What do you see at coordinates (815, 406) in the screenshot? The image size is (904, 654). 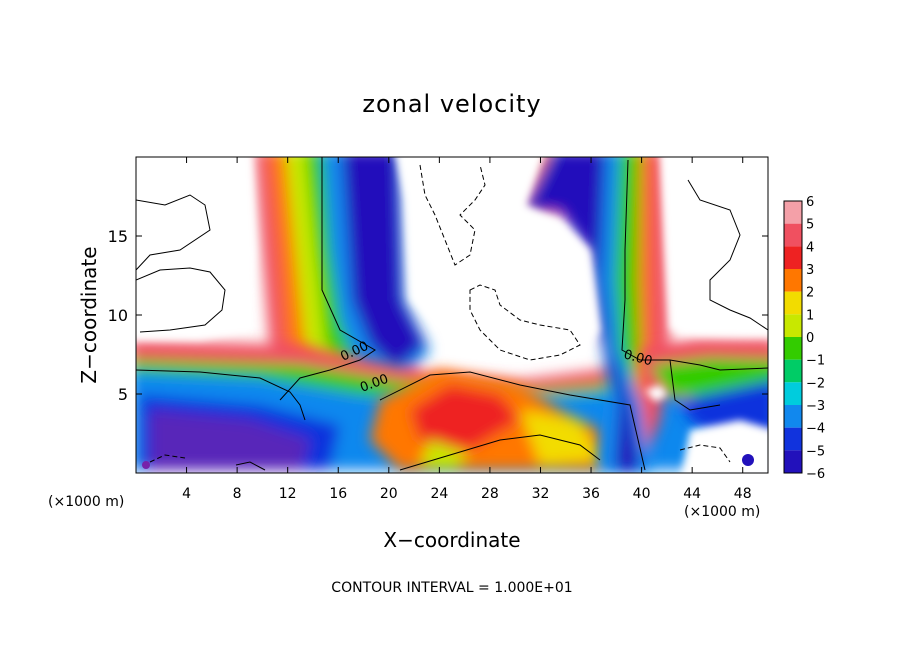 I see `colorbar-label: −3` at bounding box center [815, 406].